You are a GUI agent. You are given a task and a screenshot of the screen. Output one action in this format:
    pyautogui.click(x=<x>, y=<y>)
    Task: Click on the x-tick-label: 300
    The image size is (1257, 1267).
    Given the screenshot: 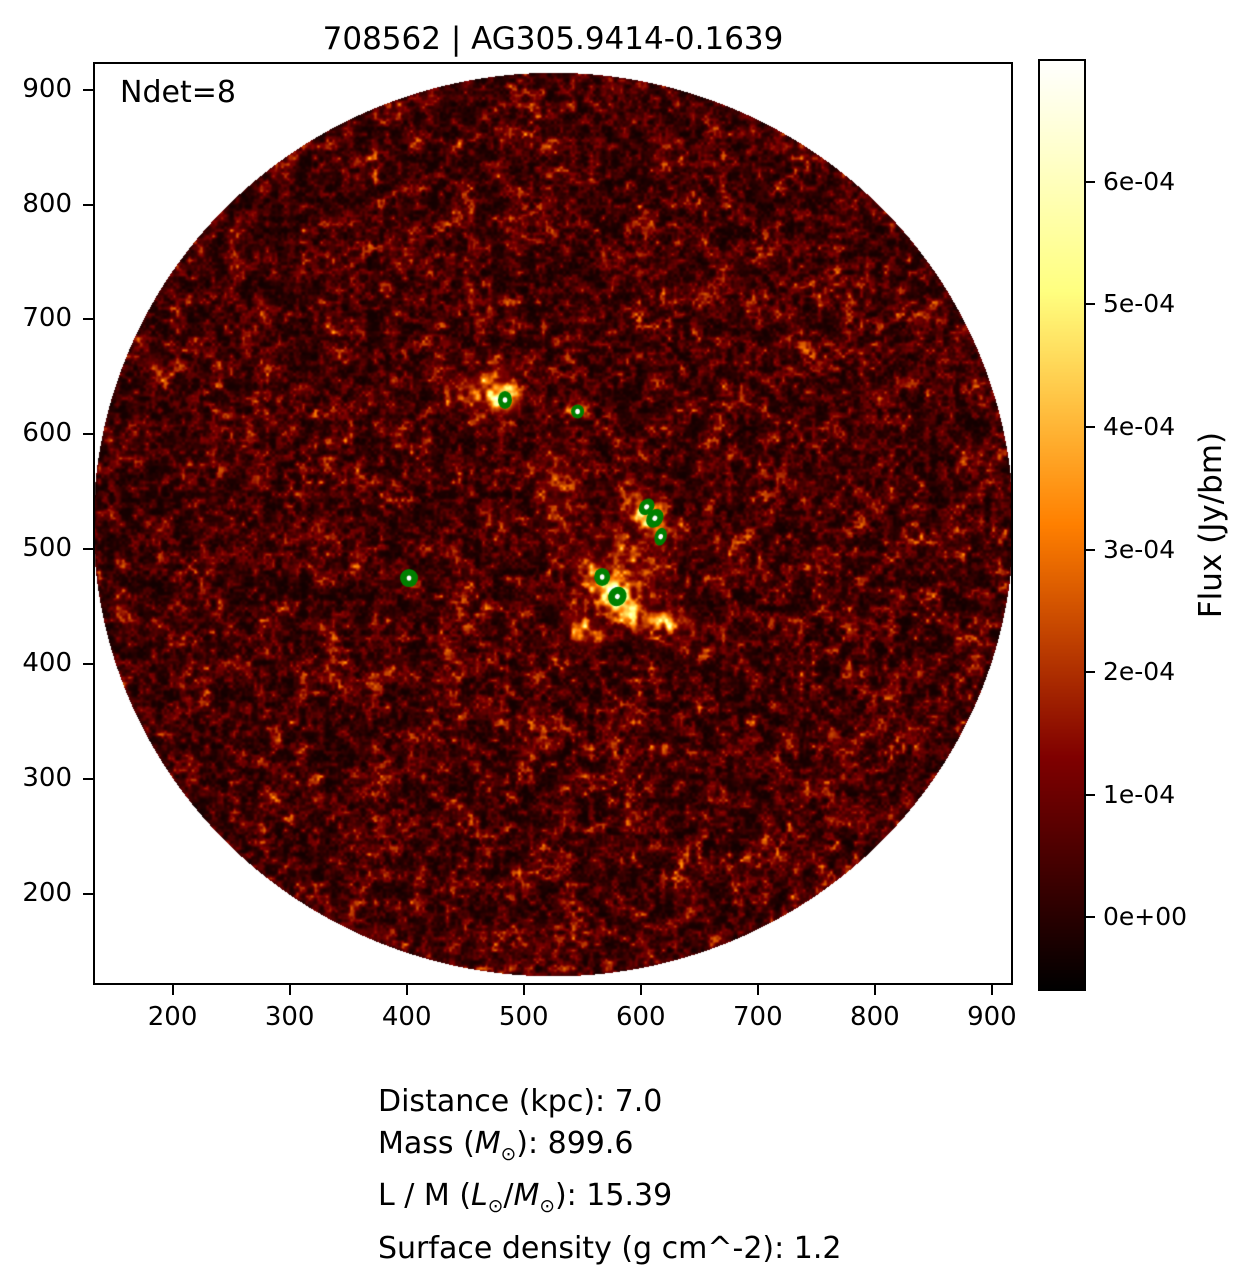 What is the action you would take?
    pyautogui.click(x=289, y=1017)
    